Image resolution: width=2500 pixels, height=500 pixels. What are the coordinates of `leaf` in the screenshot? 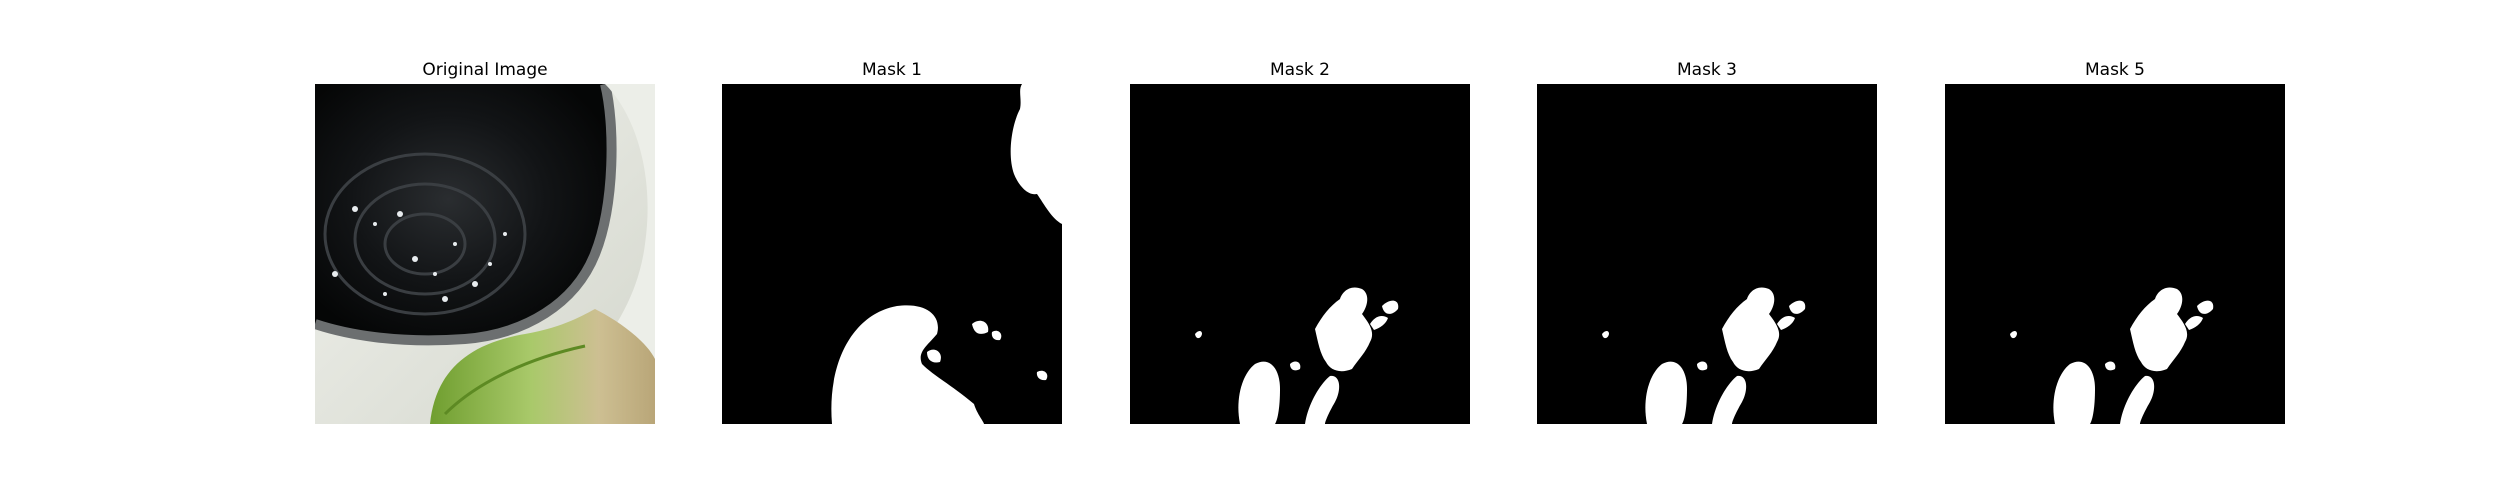 It's located at (542, 366).